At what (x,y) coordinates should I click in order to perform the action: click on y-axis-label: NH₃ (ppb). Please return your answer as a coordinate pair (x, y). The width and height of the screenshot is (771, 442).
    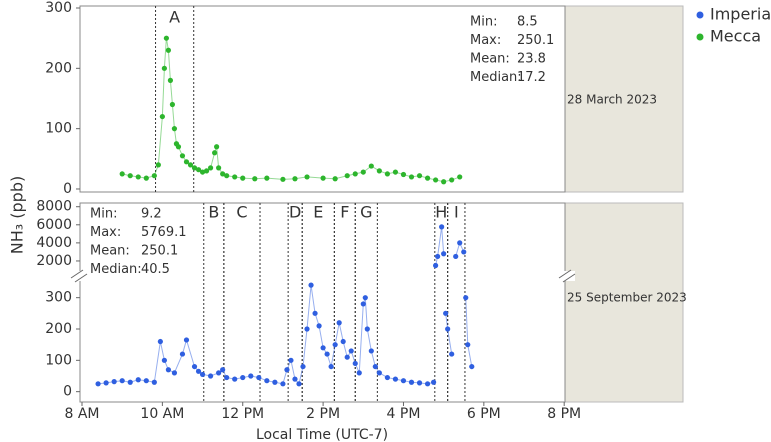
    Looking at the image, I should click on (17, 215).